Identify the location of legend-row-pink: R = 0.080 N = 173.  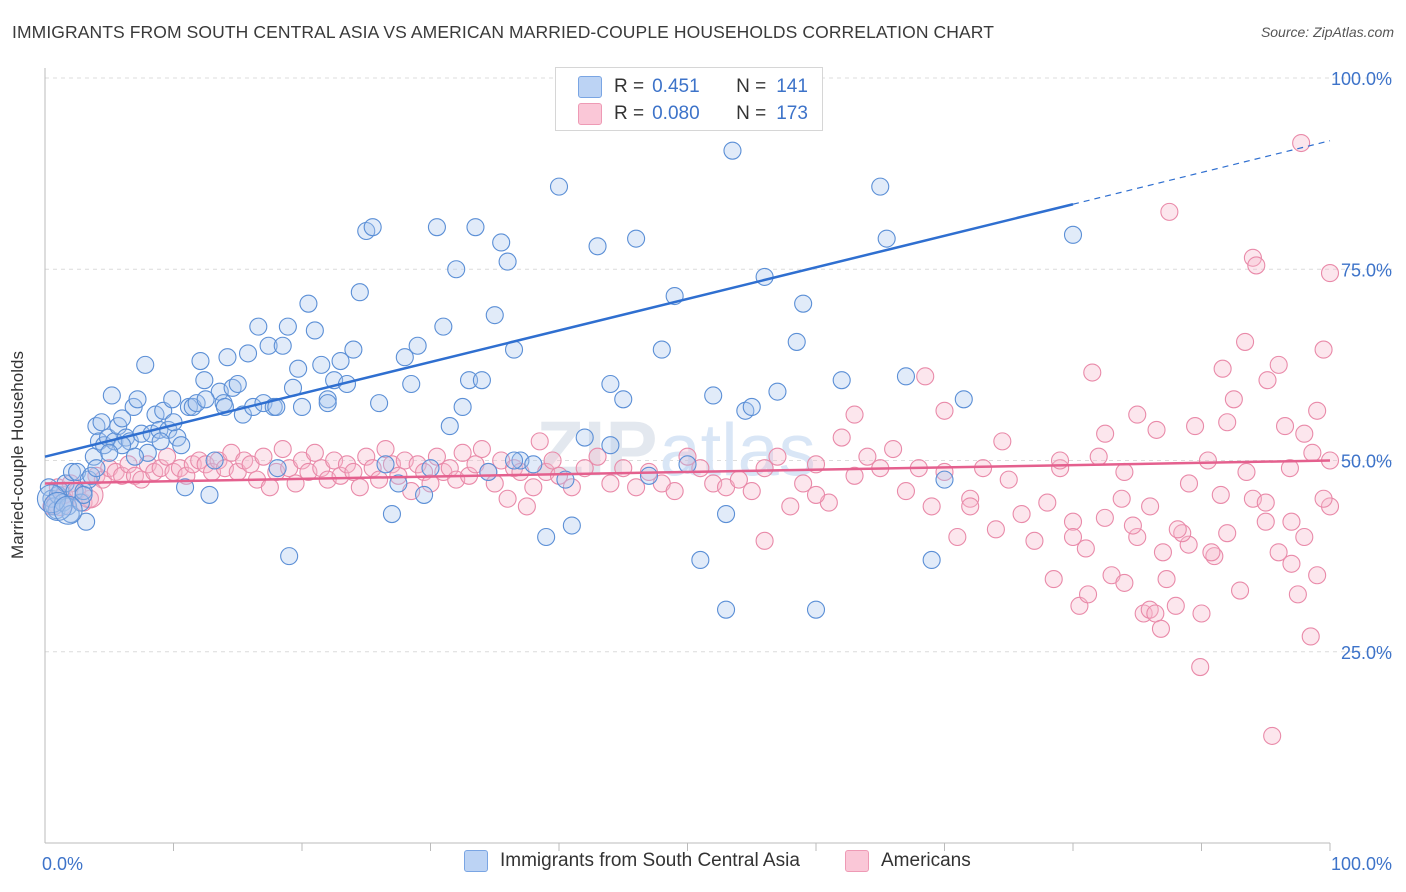
(693, 114).